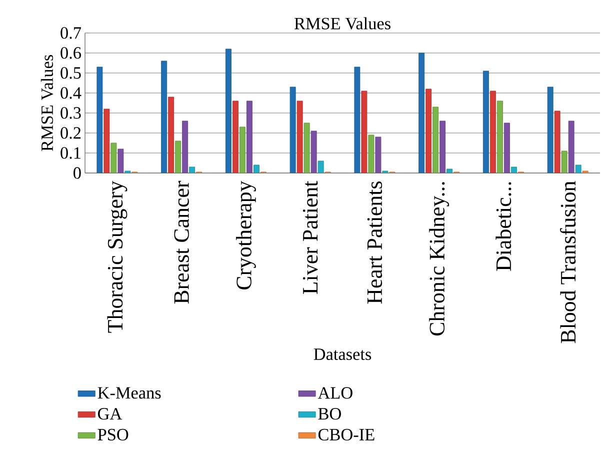 The height and width of the screenshot is (466, 603). I want to click on x-tick-label: Breast Cancer, so click(181, 242).